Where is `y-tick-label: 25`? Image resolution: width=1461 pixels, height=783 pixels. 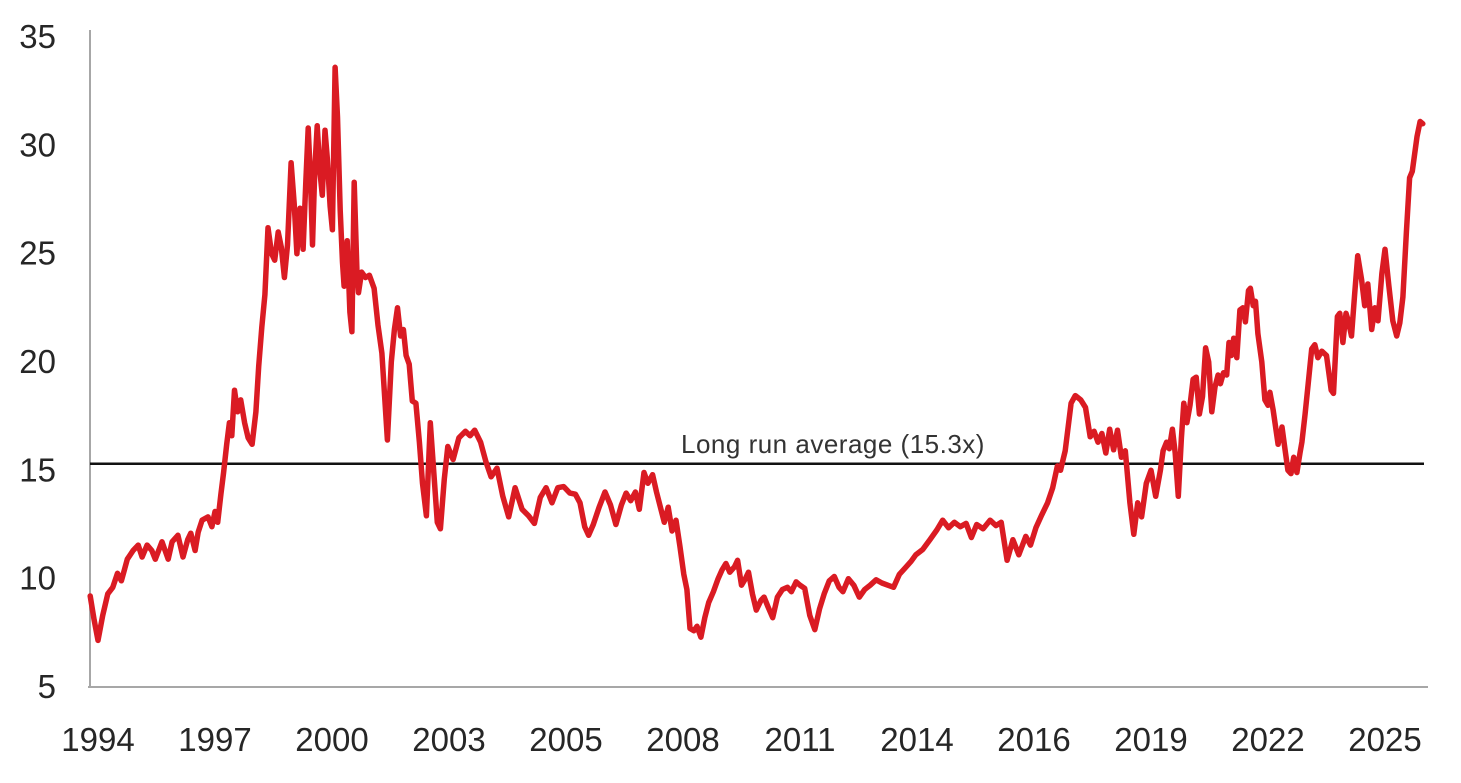
y-tick-label: 25 is located at coordinates (37, 253).